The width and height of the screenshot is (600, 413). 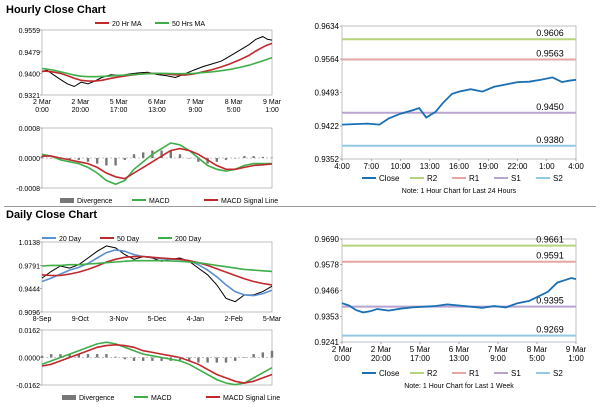 I want to click on daily-price-ytick-label: 0.9096, so click(x=30, y=313).